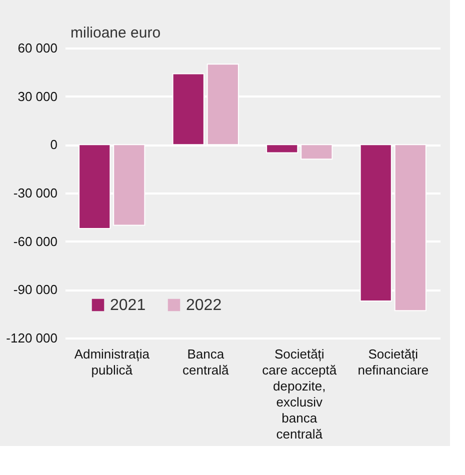 The image size is (465, 475). Describe the element at coordinates (112, 362) in the screenshot. I see `x-tick-label: Administrația publică` at that location.